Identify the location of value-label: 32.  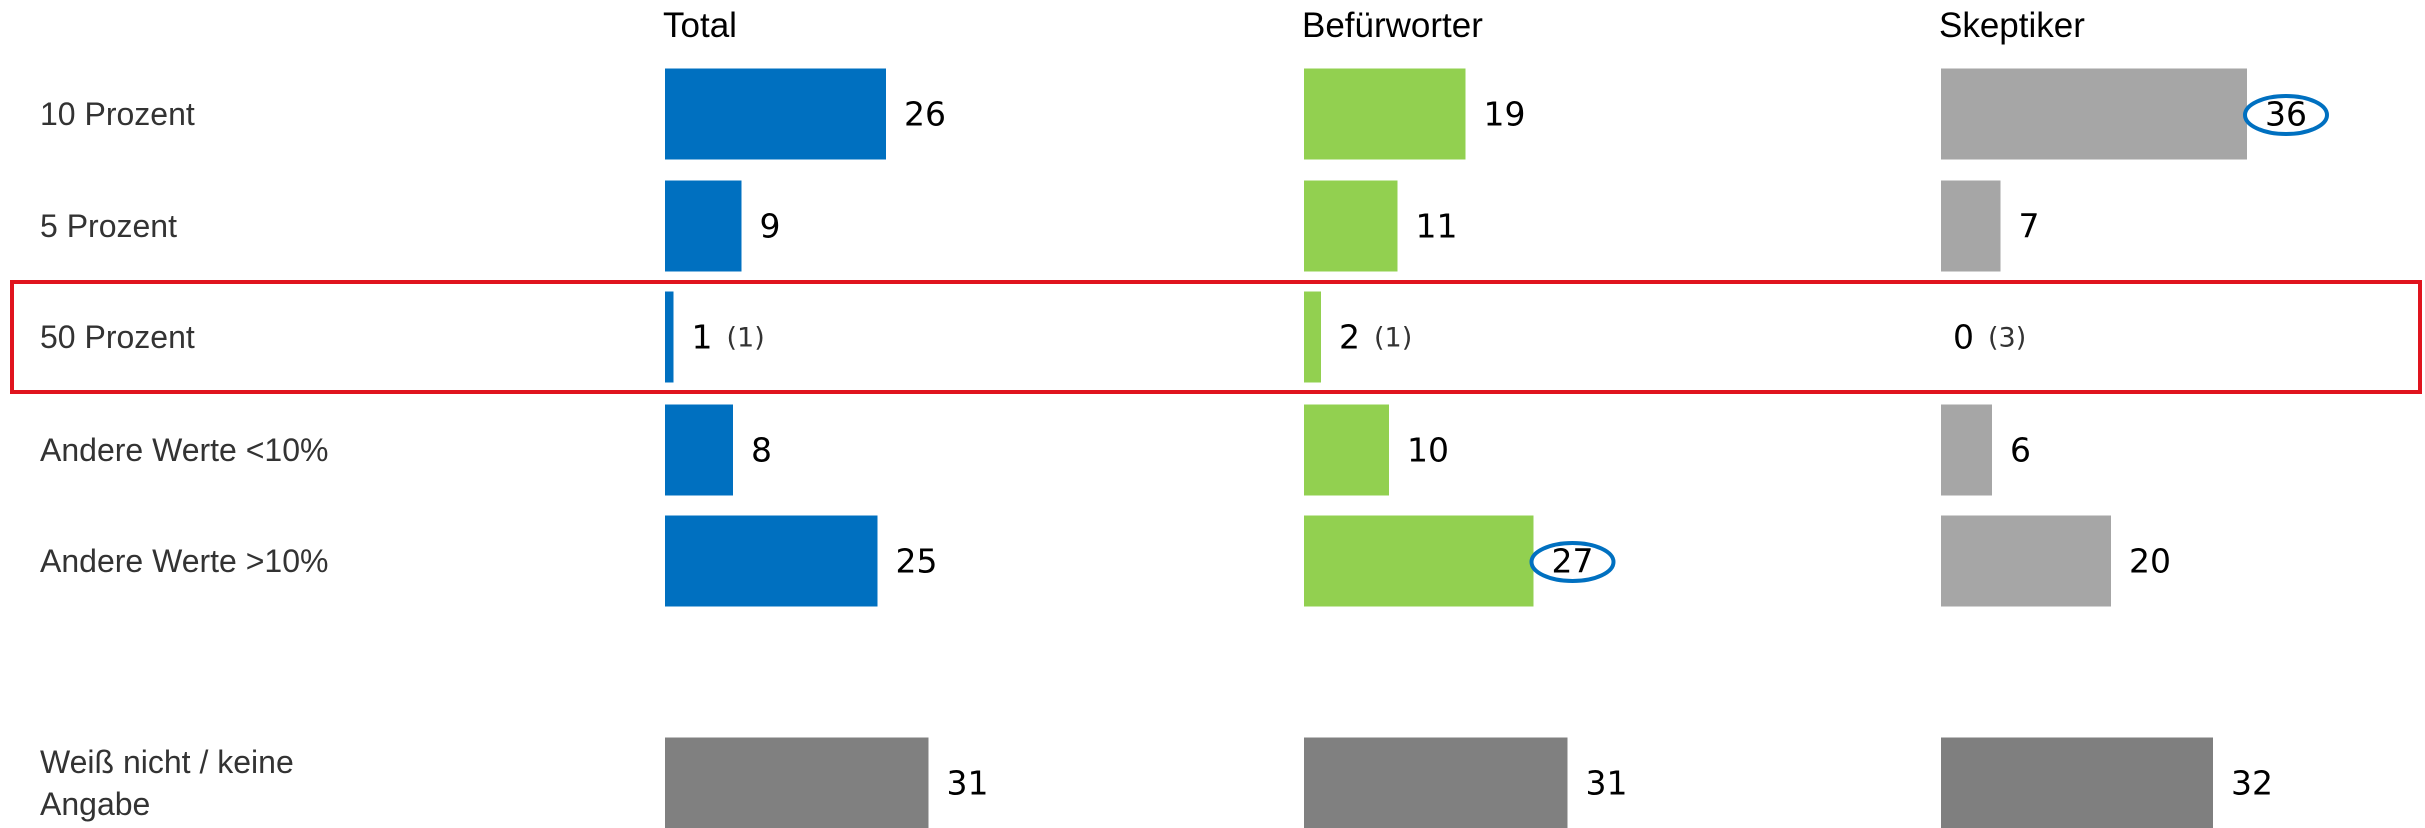
(2252, 783).